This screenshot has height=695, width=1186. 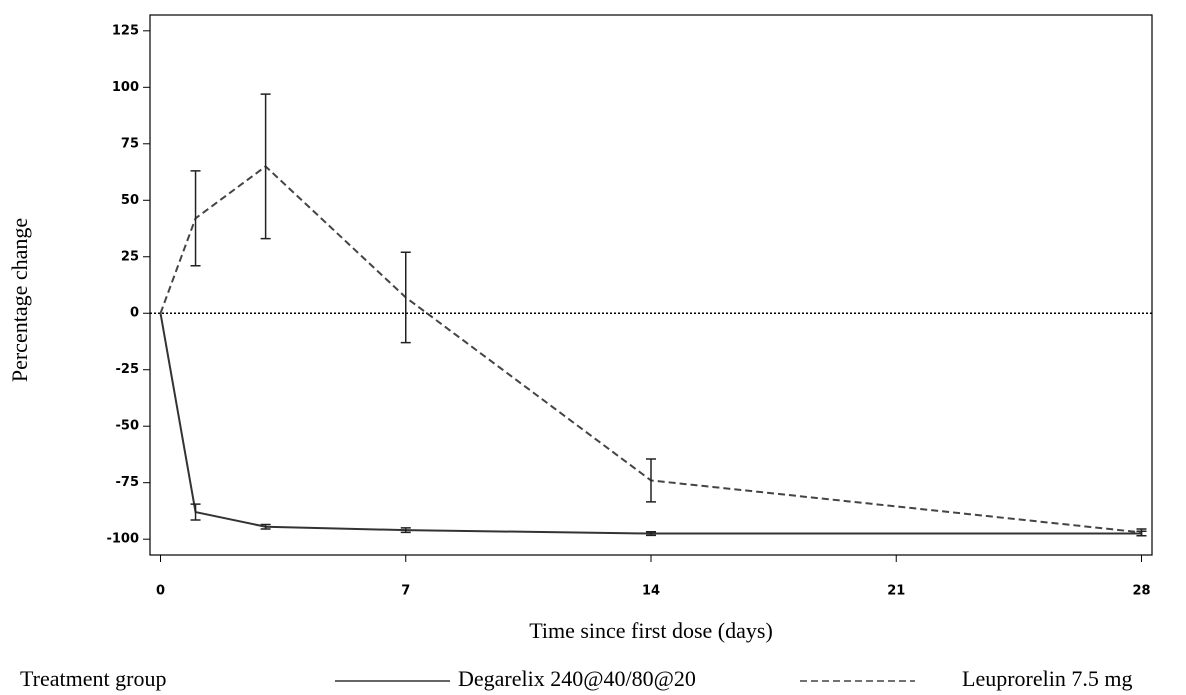 What do you see at coordinates (405, 591) in the screenshot?
I see `x-tick-label: 7` at bounding box center [405, 591].